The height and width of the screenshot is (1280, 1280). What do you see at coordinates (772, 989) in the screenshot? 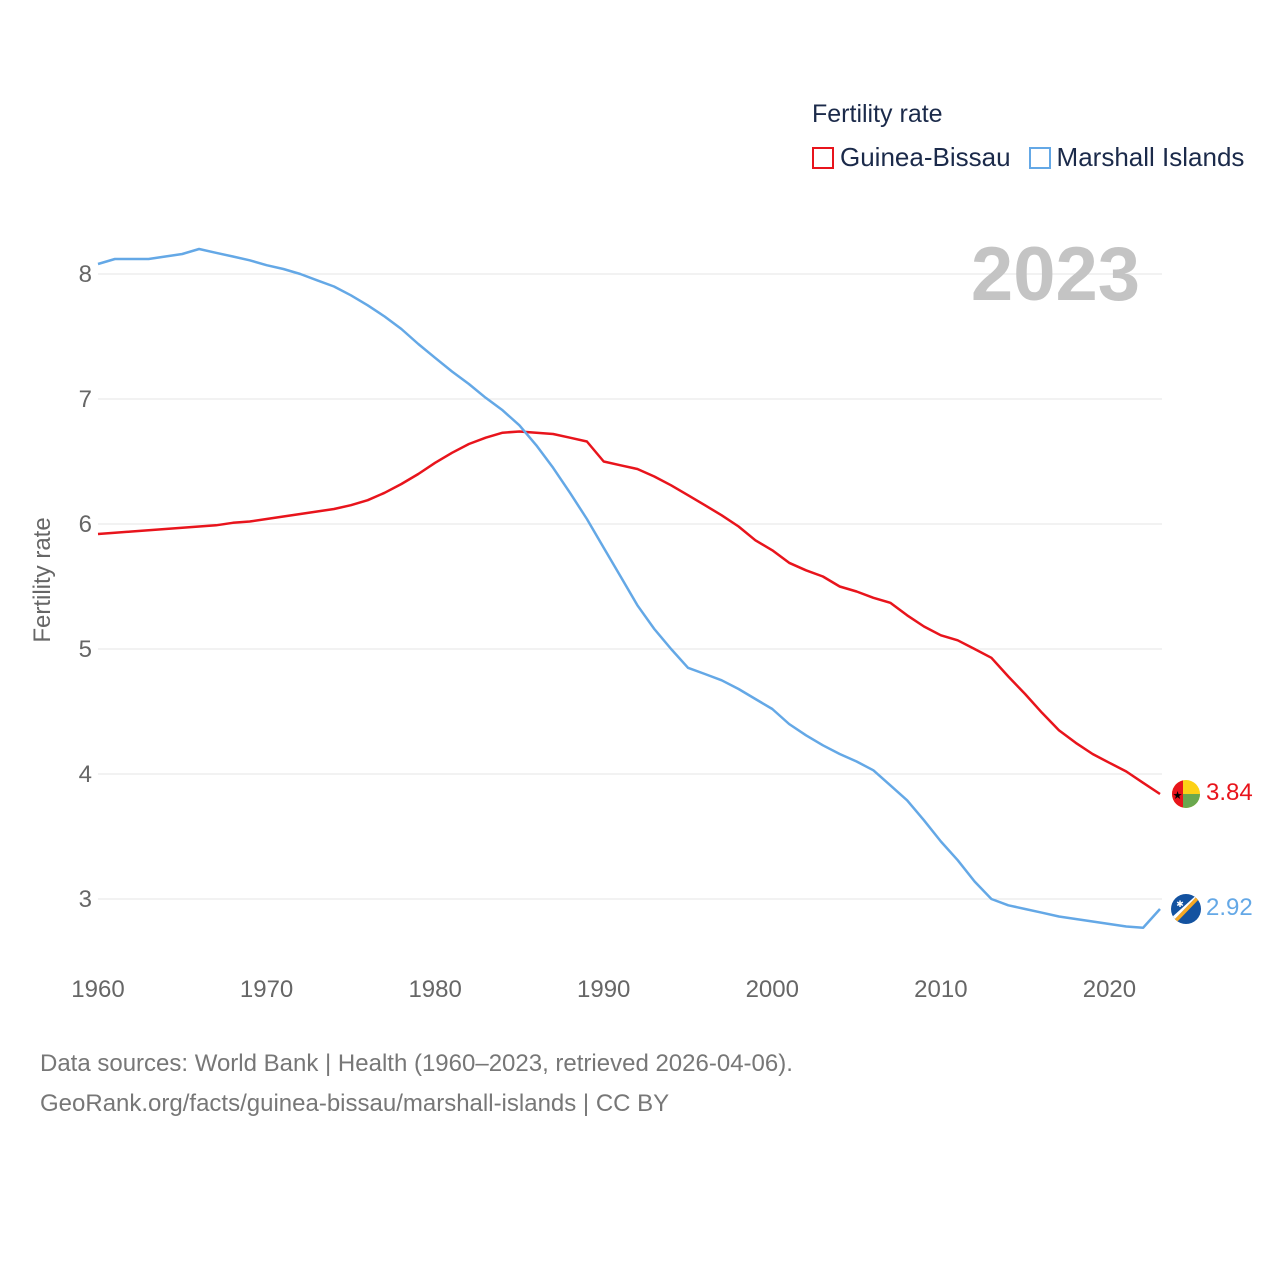
I see `x-tick-label: 2000` at bounding box center [772, 989].